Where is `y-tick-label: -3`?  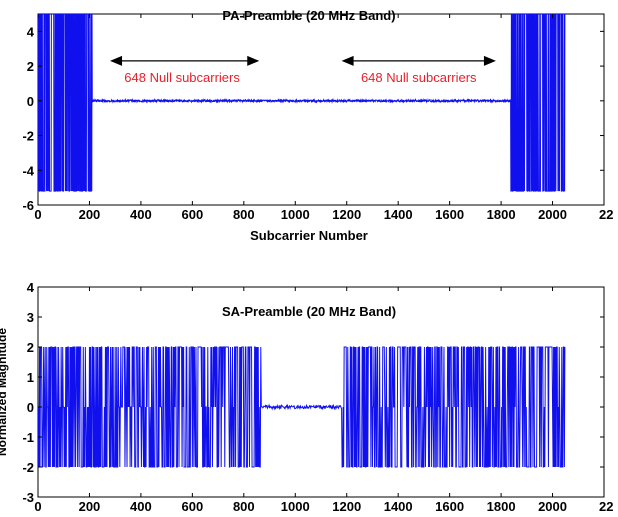 y-tick-label: -3 is located at coordinates (28, 497).